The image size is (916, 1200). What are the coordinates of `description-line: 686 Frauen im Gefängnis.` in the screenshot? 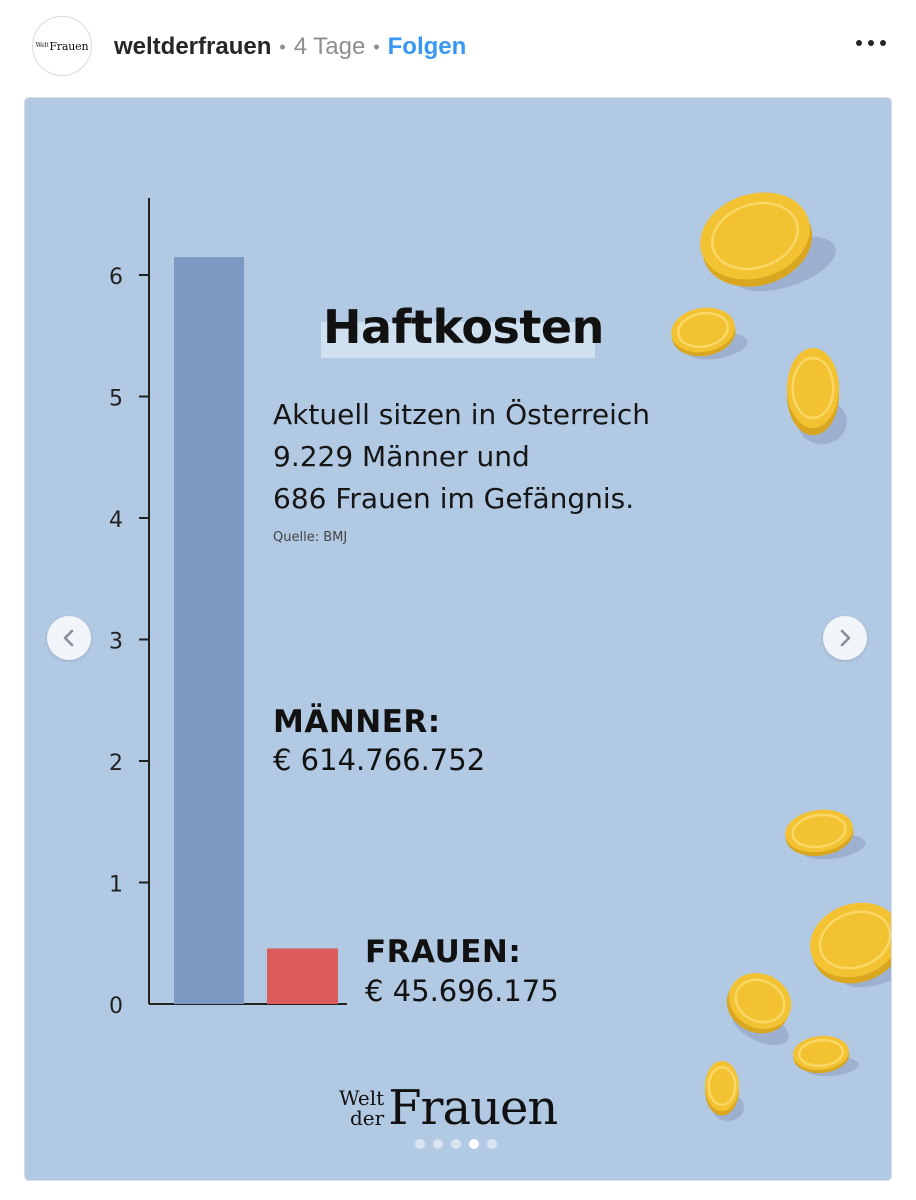 It's located at (454, 498).